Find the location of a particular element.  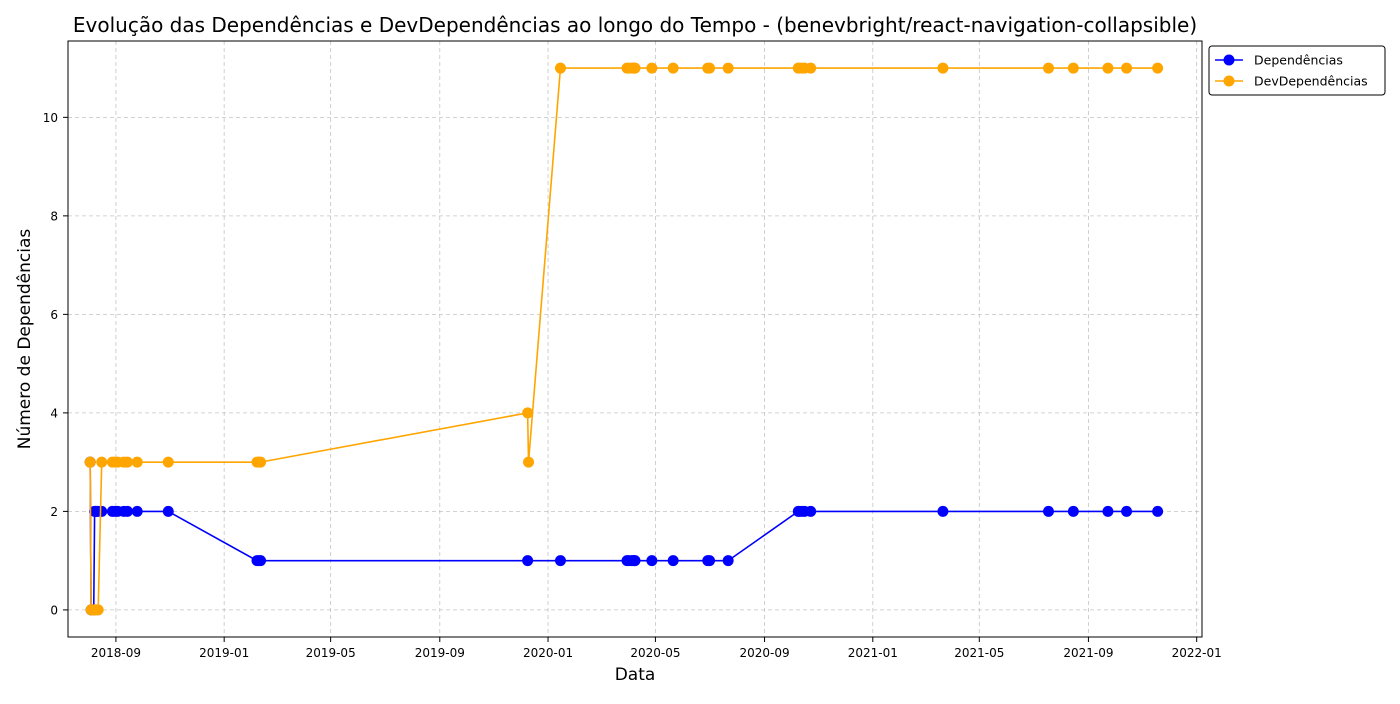

y-tick-label: 4 is located at coordinates (54, 413).